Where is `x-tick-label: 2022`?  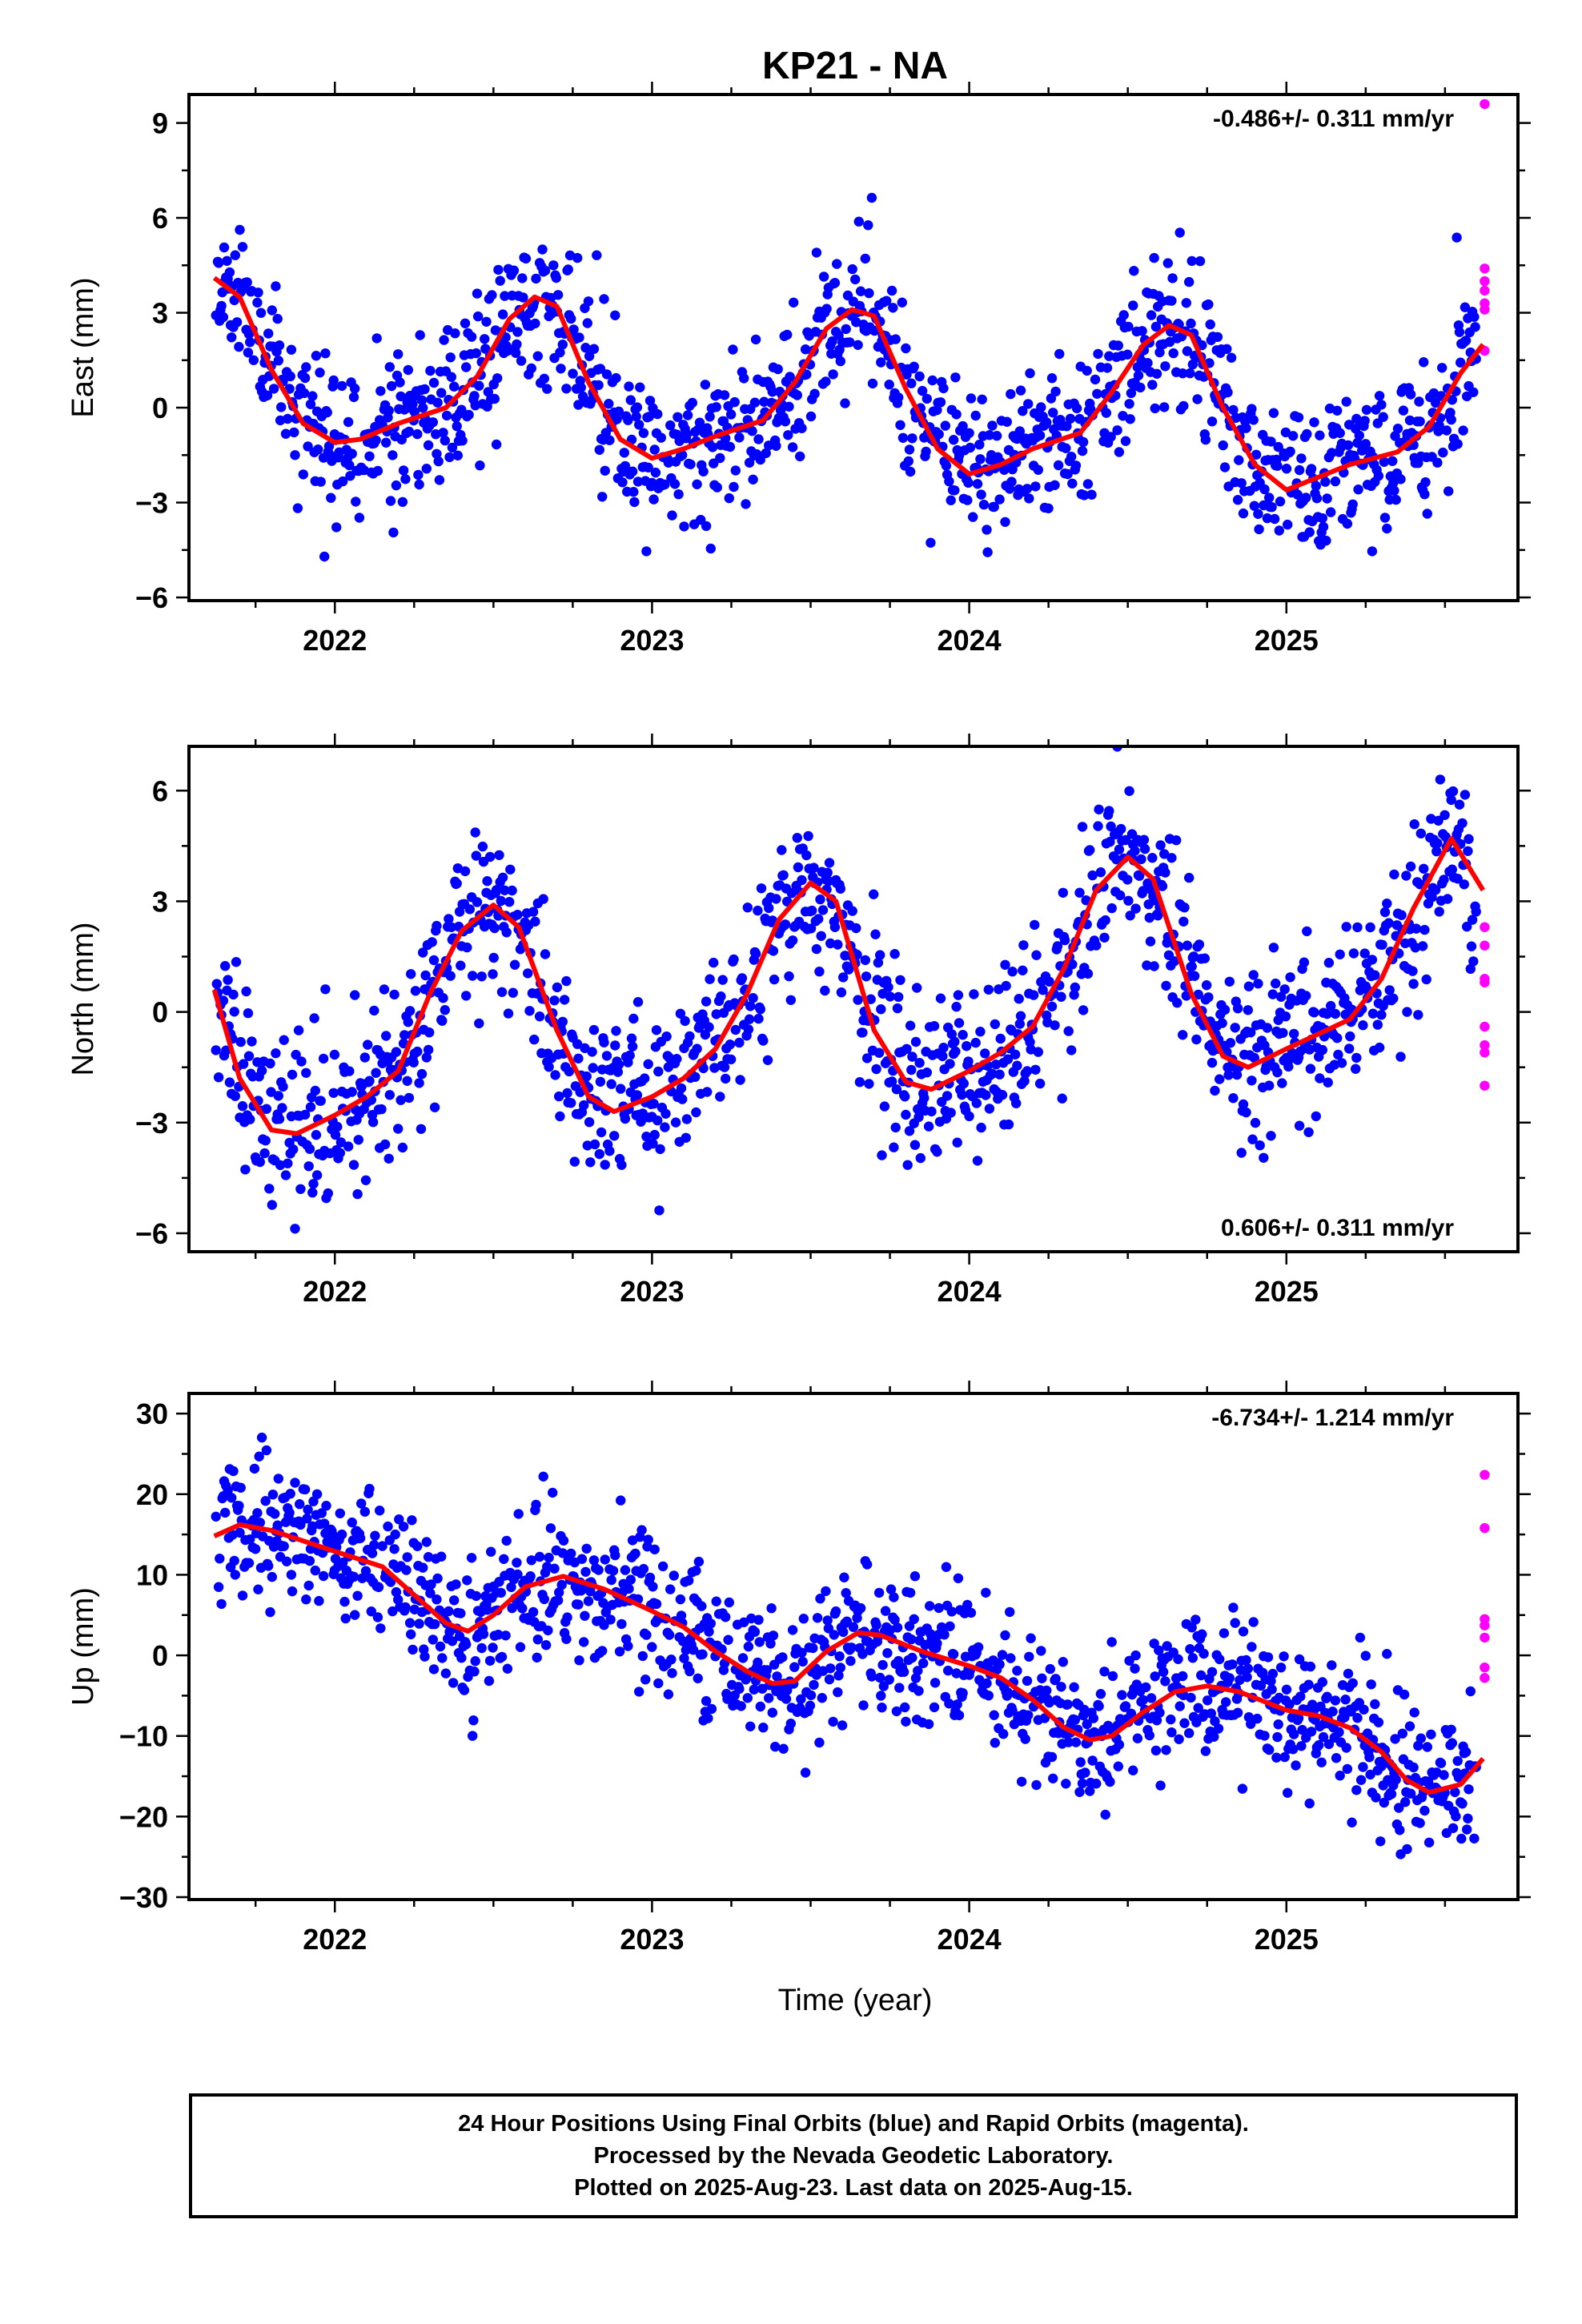
x-tick-label: 2022 is located at coordinates (335, 1940).